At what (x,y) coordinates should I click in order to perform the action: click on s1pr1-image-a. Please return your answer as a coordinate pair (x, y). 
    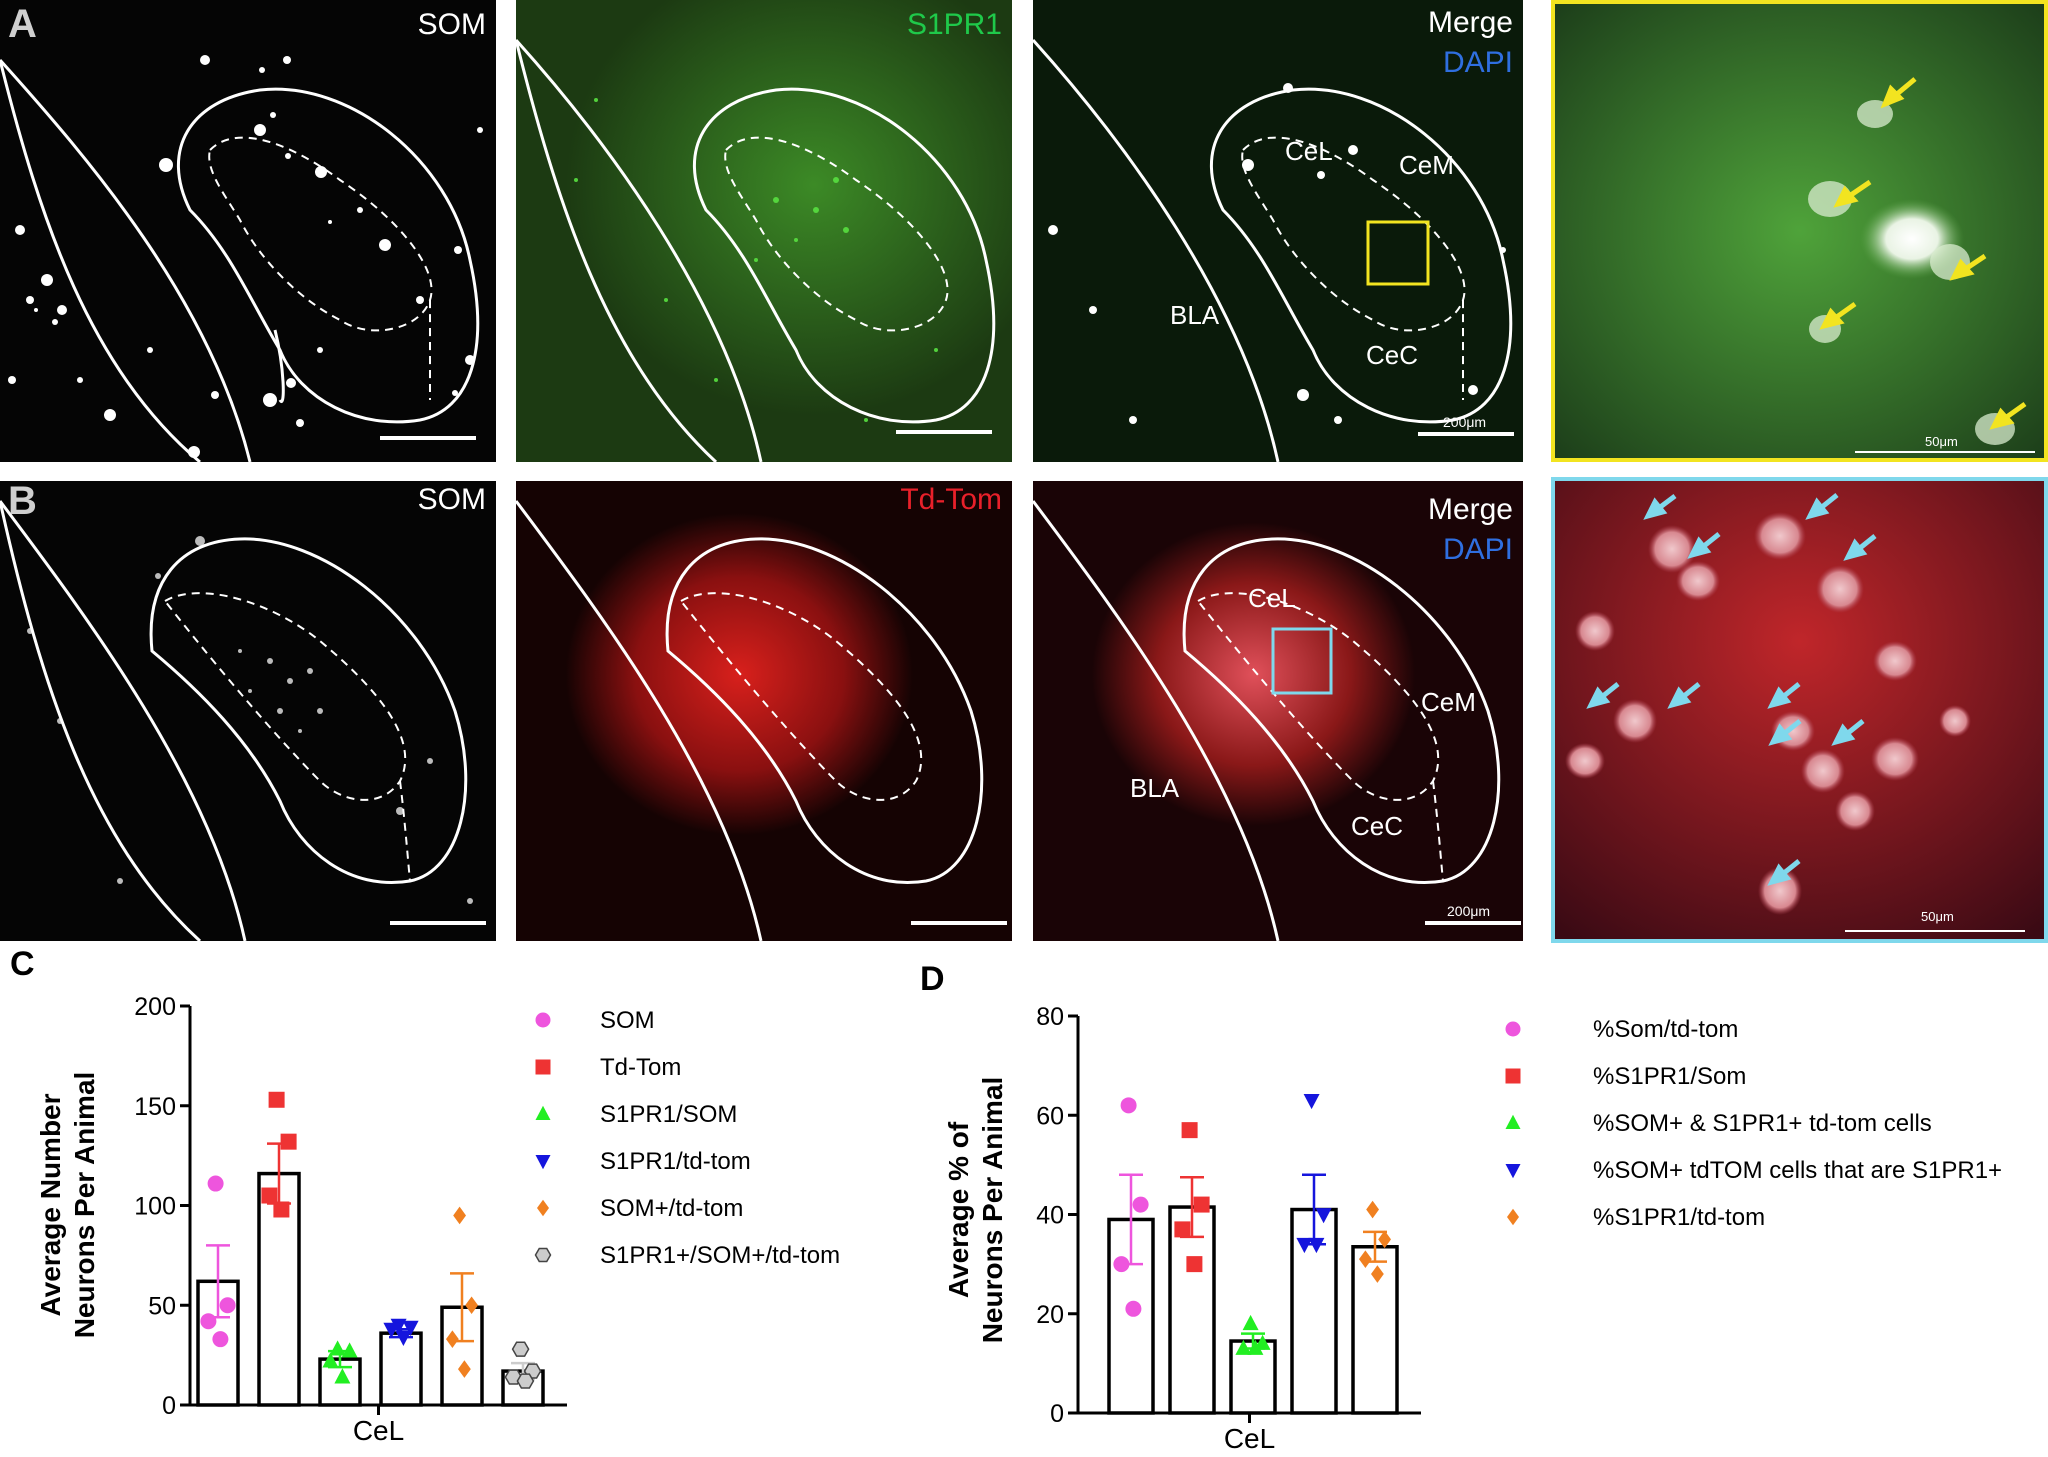
    Looking at the image, I should click on (764, 231).